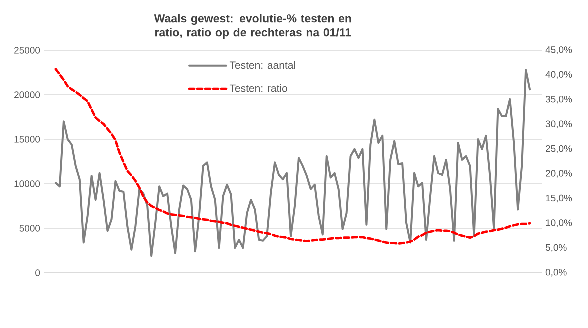 The height and width of the screenshot is (328, 588). What do you see at coordinates (559, 100) in the screenshot?
I see `y2-tick-label: 35,0%` at bounding box center [559, 100].